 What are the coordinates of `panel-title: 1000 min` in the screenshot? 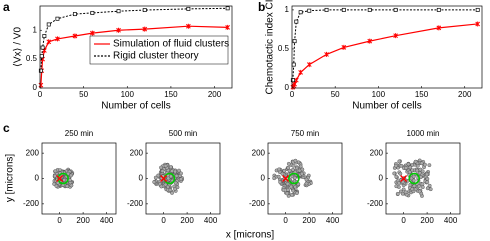 It's located at (423, 133).